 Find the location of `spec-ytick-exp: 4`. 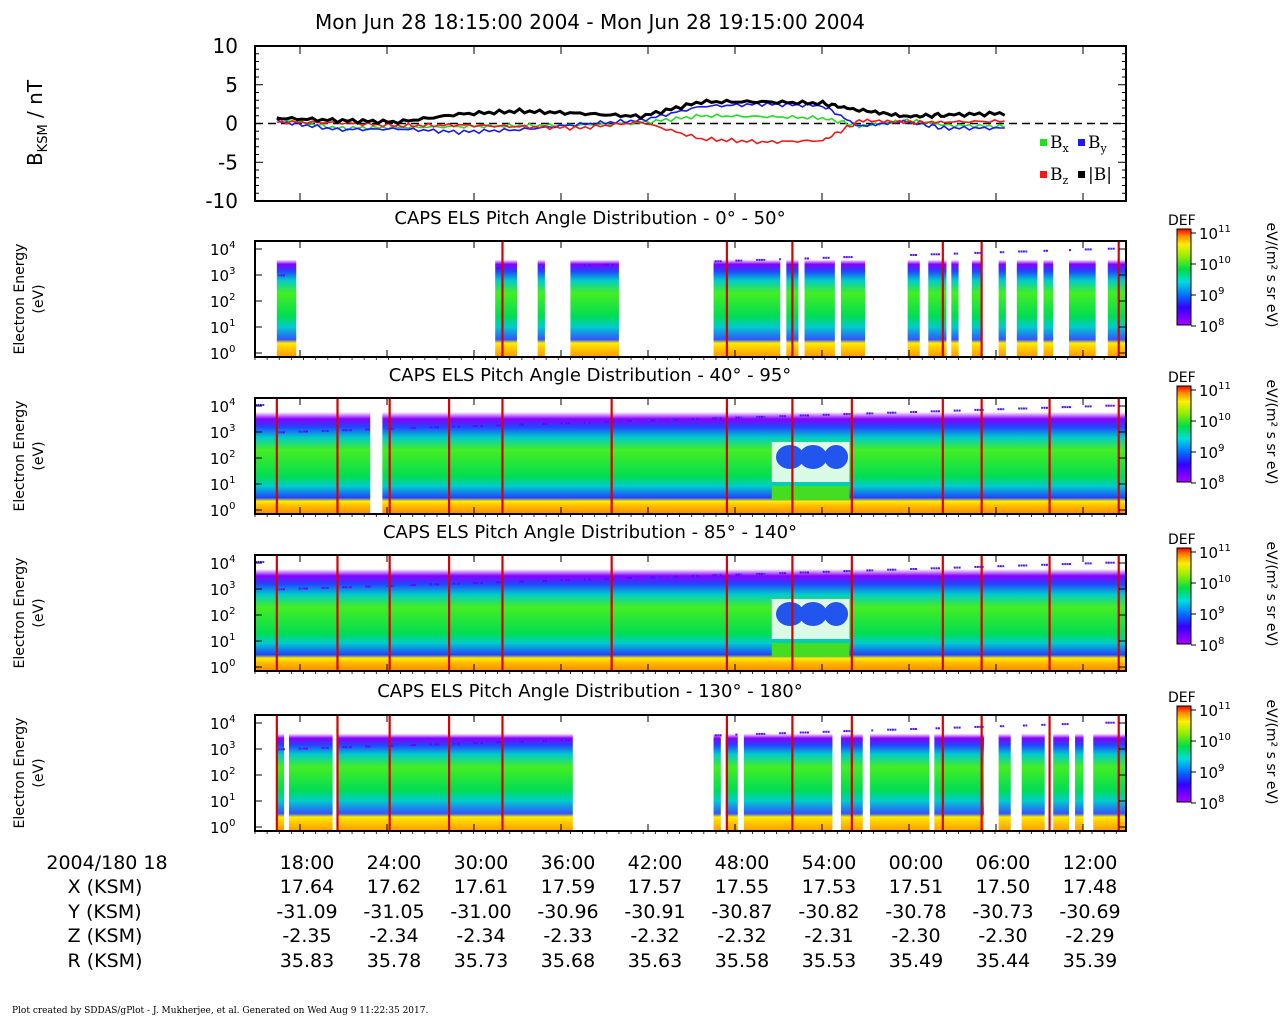

spec-ytick-exp: 4 is located at coordinates (232, 402).